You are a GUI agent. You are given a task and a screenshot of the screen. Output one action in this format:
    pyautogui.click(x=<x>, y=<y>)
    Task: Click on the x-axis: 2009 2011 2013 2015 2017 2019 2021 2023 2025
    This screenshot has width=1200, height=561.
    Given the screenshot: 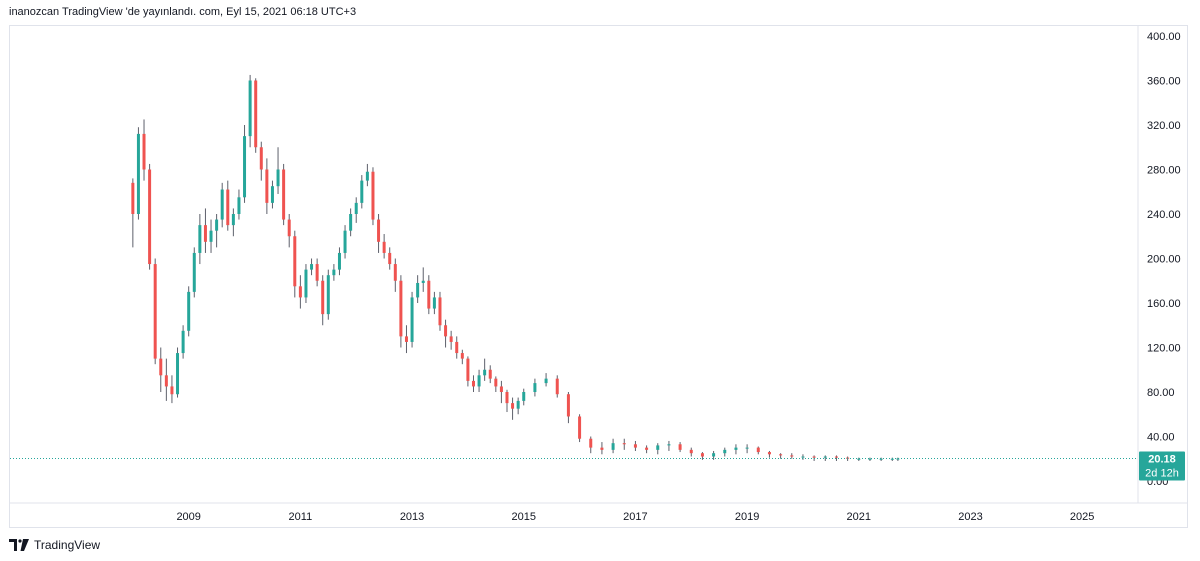 What is the action you would take?
    pyautogui.click(x=635, y=517)
    